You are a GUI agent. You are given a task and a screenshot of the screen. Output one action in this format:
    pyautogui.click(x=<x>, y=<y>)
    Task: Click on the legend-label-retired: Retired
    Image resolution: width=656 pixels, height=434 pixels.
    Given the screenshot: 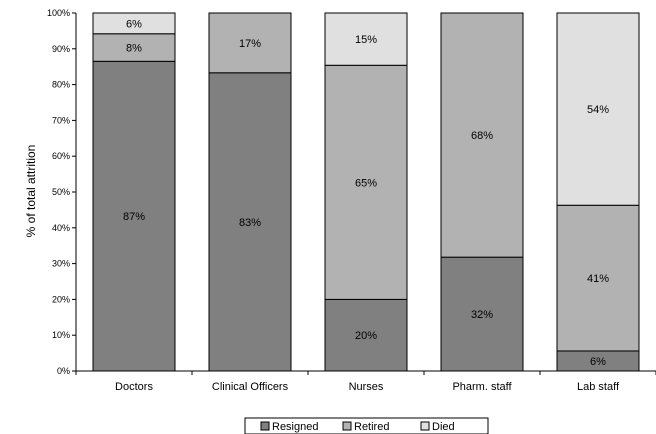 What is the action you would take?
    pyautogui.click(x=371, y=427)
    